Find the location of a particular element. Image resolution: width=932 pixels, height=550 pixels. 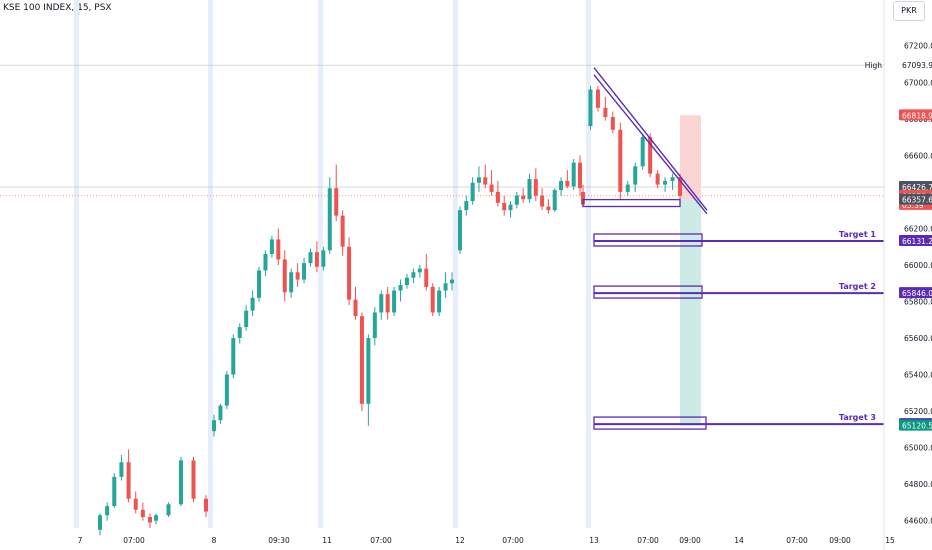

price-tag: 67093.96 is located at coordinates (917, 65).